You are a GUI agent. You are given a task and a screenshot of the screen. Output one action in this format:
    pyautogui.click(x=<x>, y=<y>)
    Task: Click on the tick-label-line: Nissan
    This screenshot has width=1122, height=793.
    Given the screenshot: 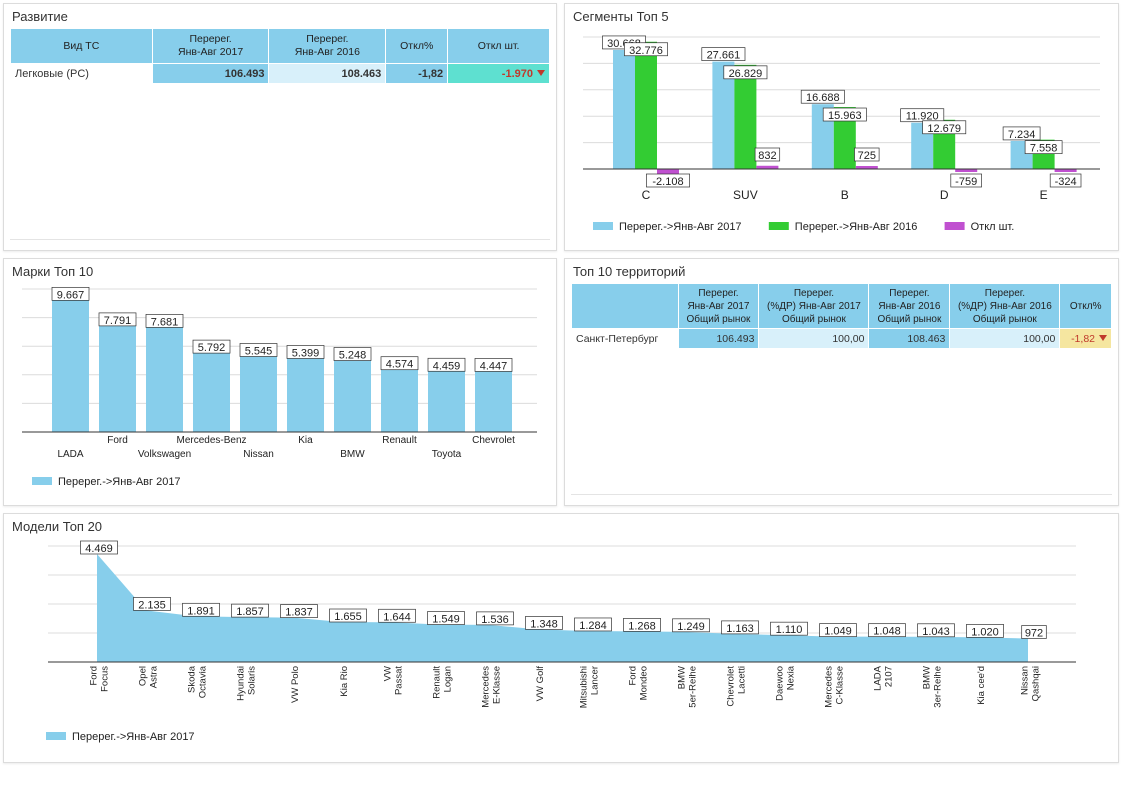 What is the action you would take?
    pyautogui.click(x=1025, y=680)
    